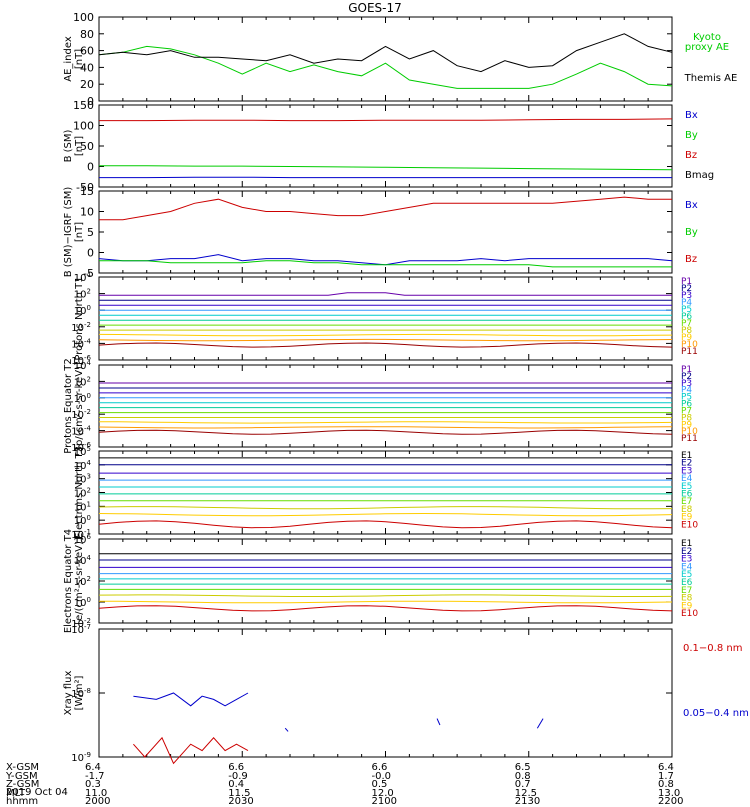 This screenshot has height=807, width=750. What do you see at coordinates (384, 802) in the screenshot?
I see `orbit-value: 2100` at bounding box center [384, 802].